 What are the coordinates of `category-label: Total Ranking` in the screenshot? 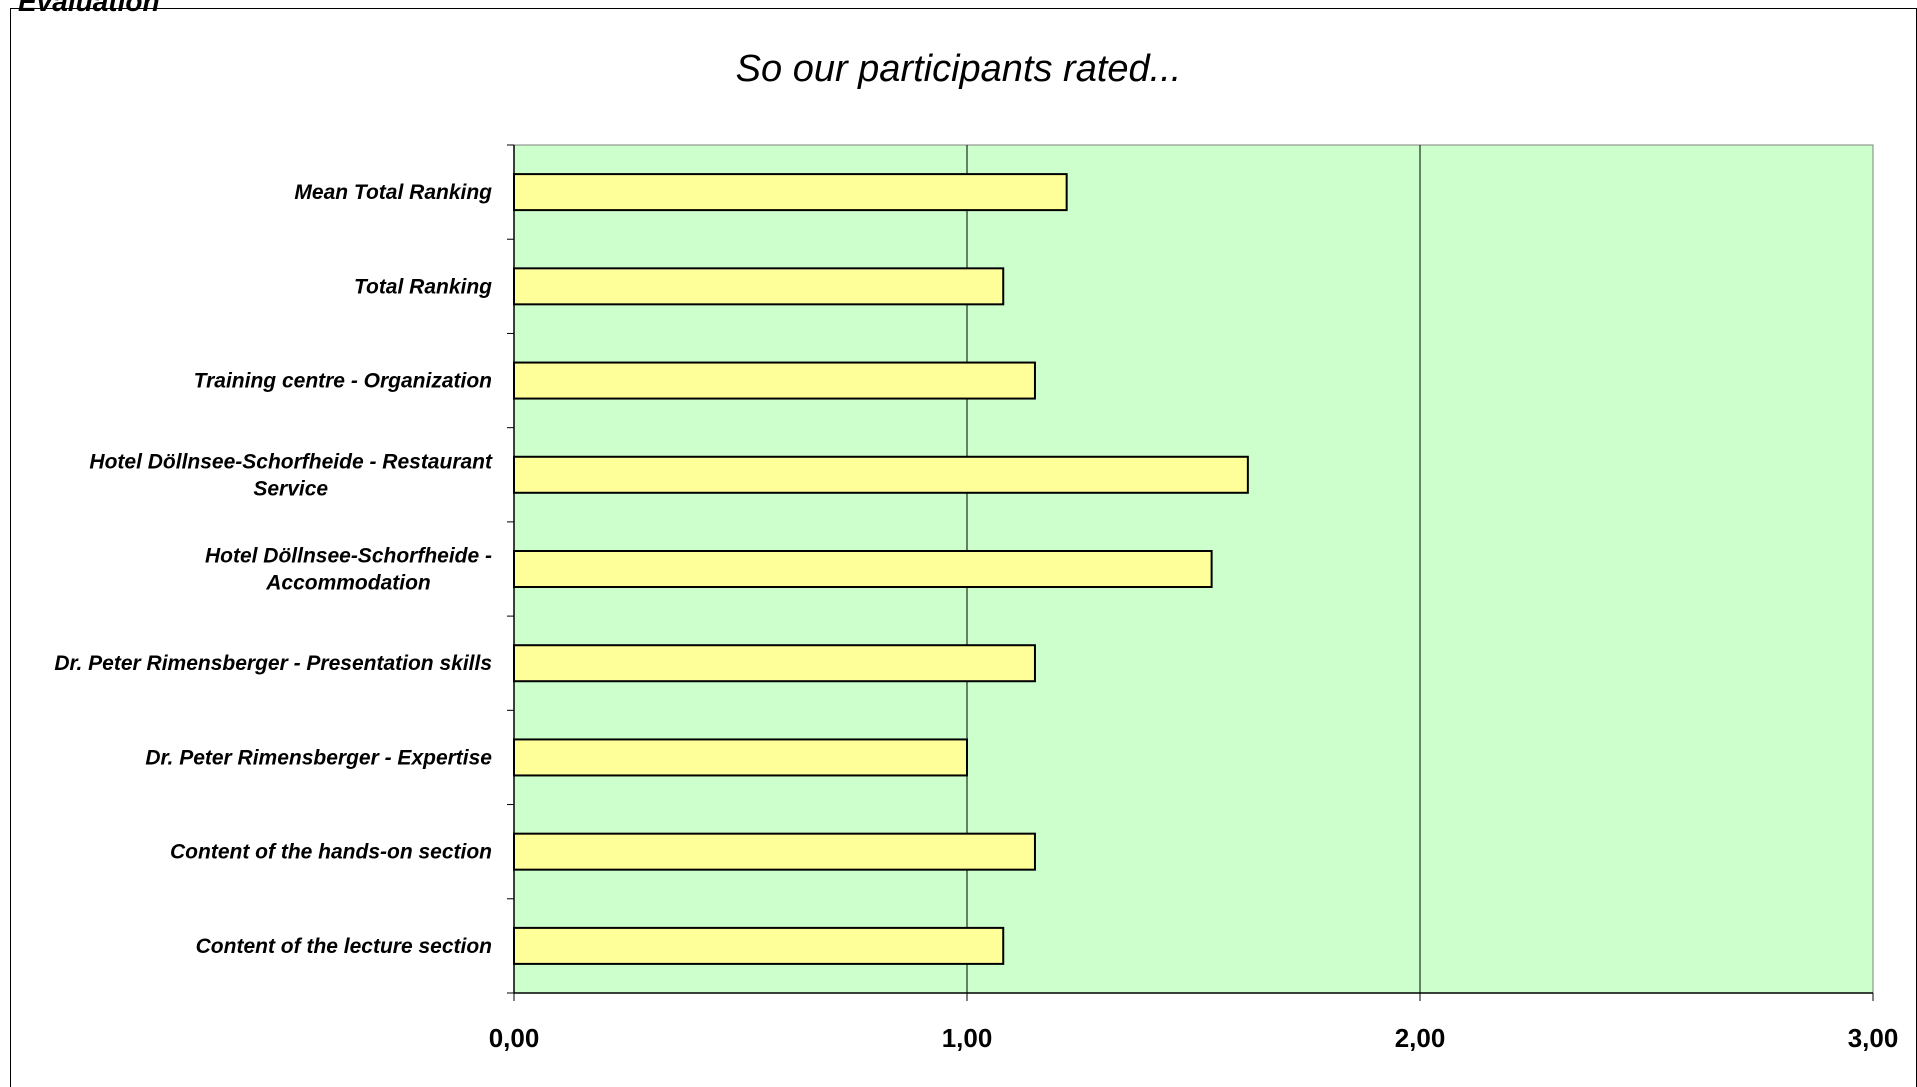 It's located at (423, 286).